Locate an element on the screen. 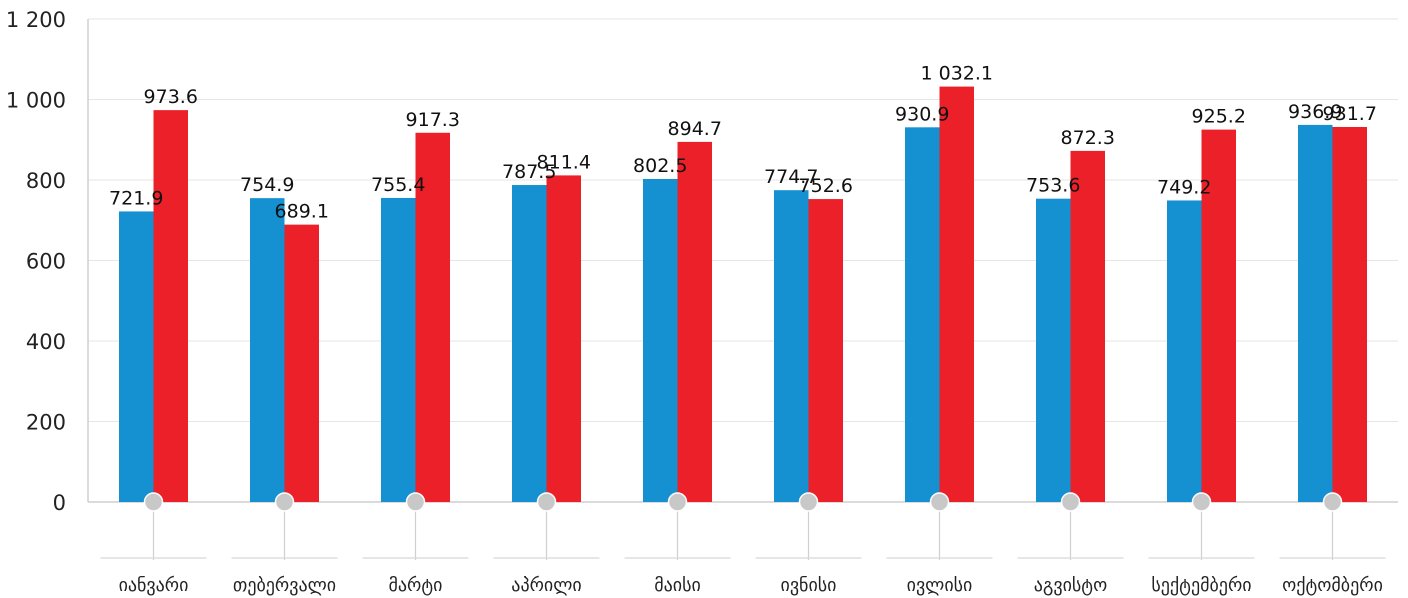  y-tick-label: 800 is located at coordinates (46, 181).